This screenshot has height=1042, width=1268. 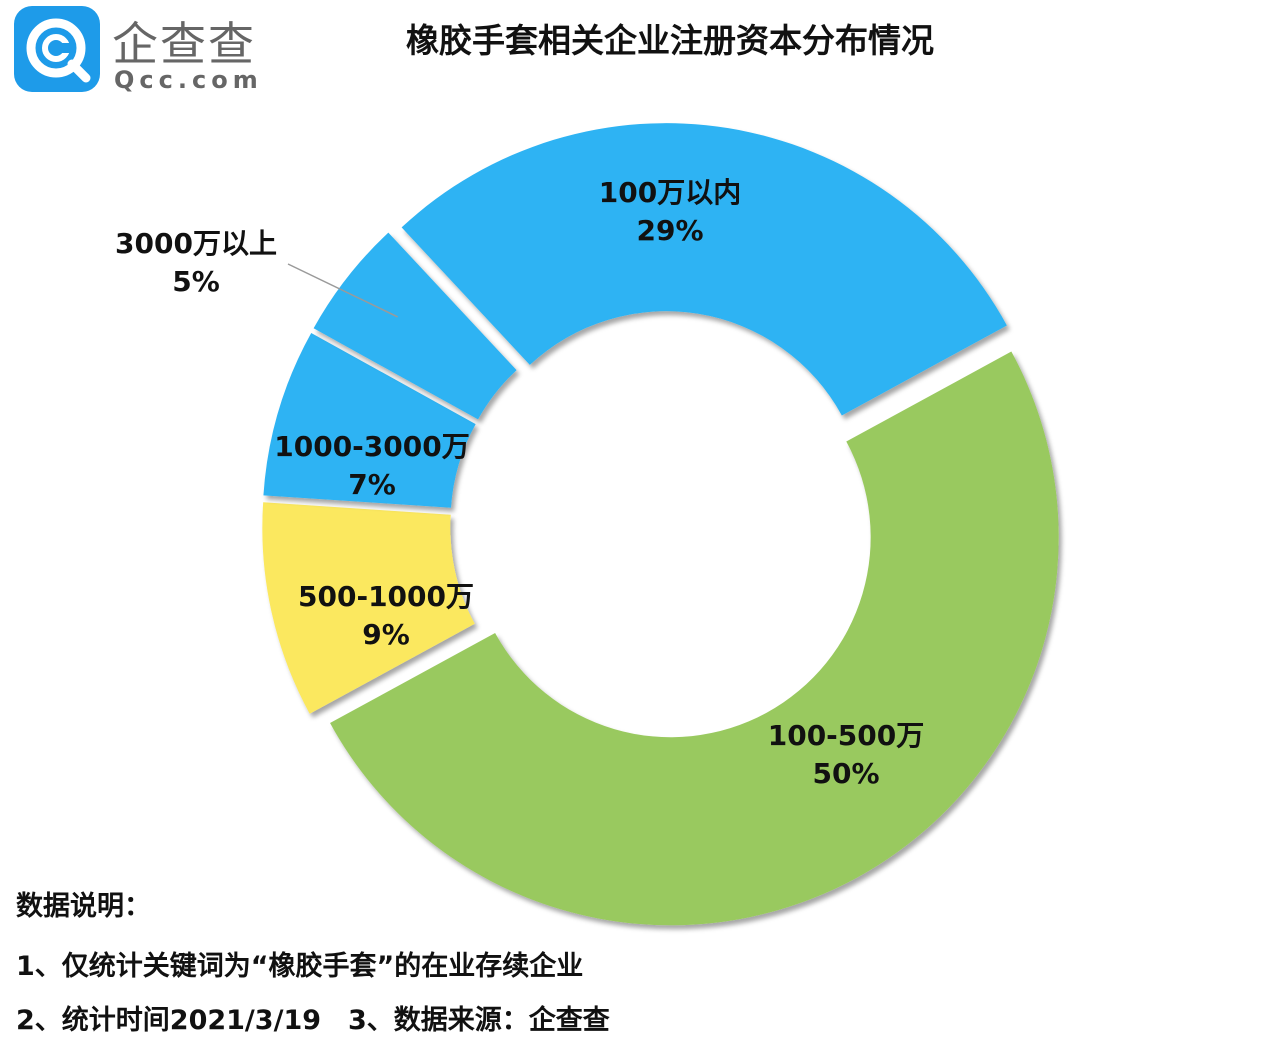 I want to click on notes-heading: 数据说明：, so click(x=83, y=906).